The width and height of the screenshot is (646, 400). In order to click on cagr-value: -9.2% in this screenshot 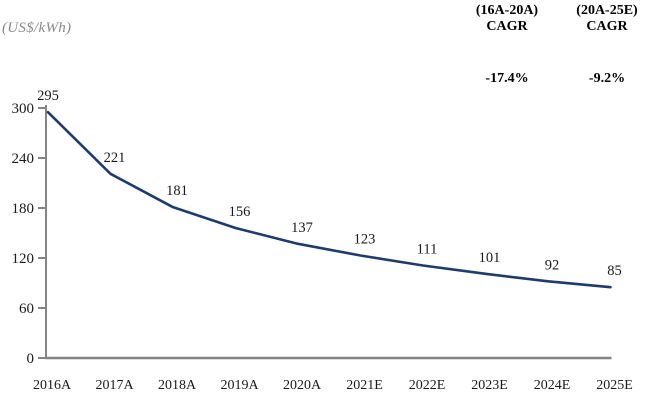, I will do `click(607, 78)`.